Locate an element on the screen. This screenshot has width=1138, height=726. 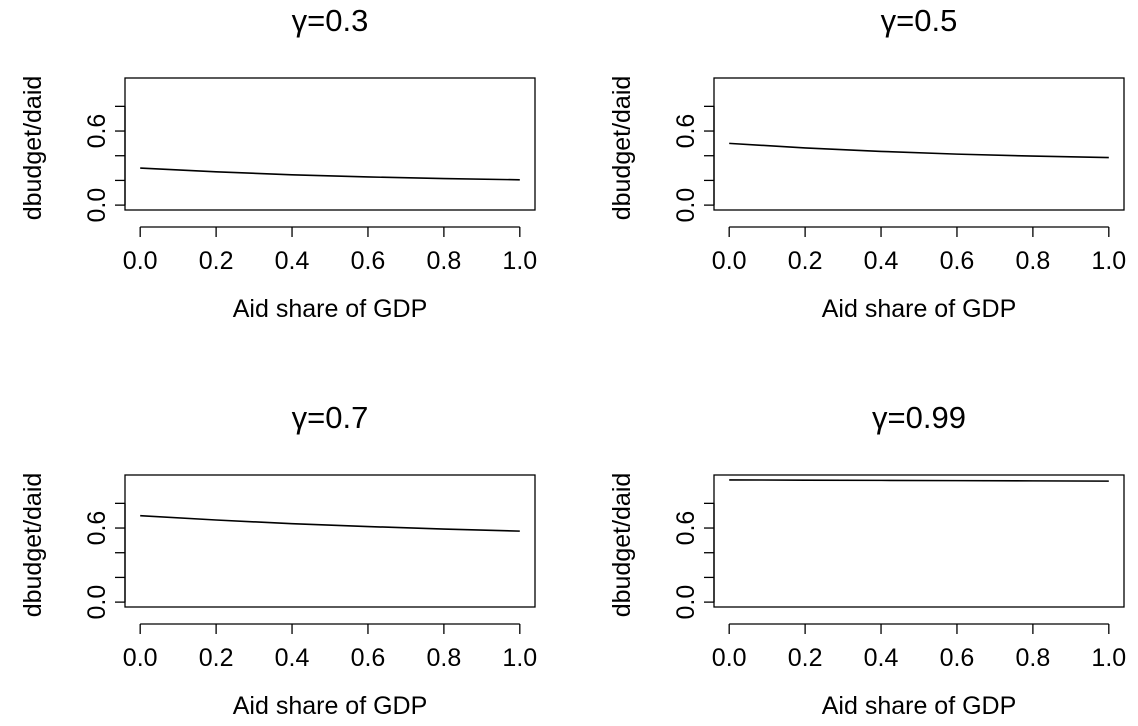
panel-title: γ=0.5 is located at coordinates (919, 20).